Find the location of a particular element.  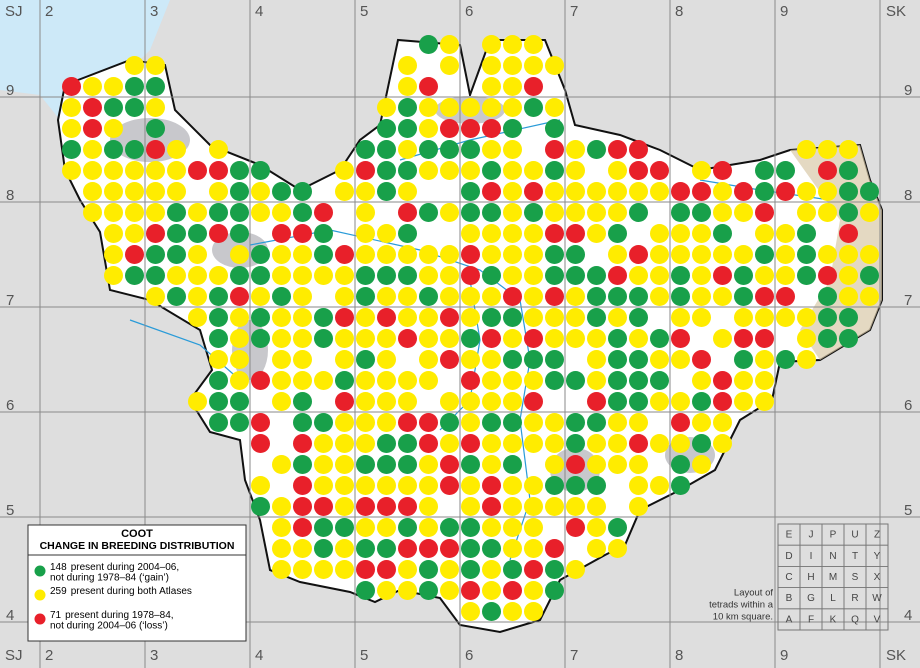

legend-label: 259 present during both Atlases is located at coordinates (121, 591).